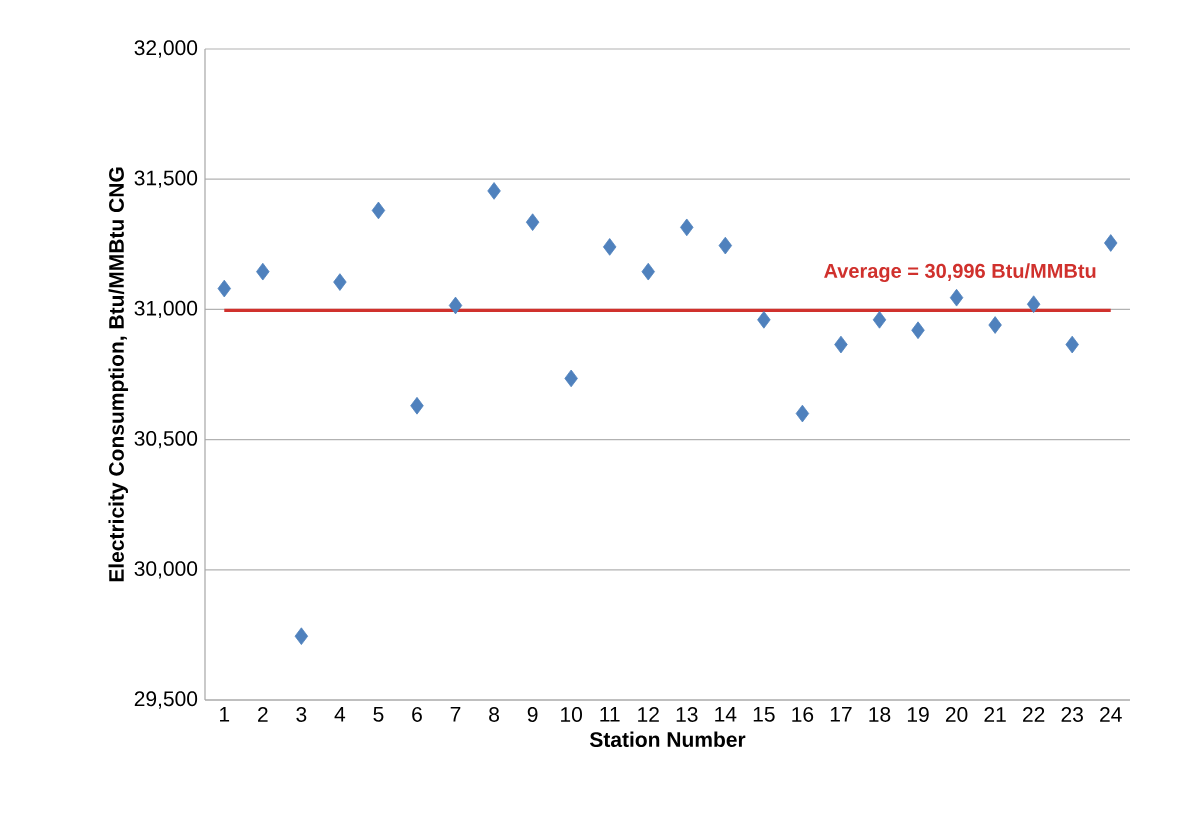  I want to click on x-tick-label: 17, so click(841, 714).